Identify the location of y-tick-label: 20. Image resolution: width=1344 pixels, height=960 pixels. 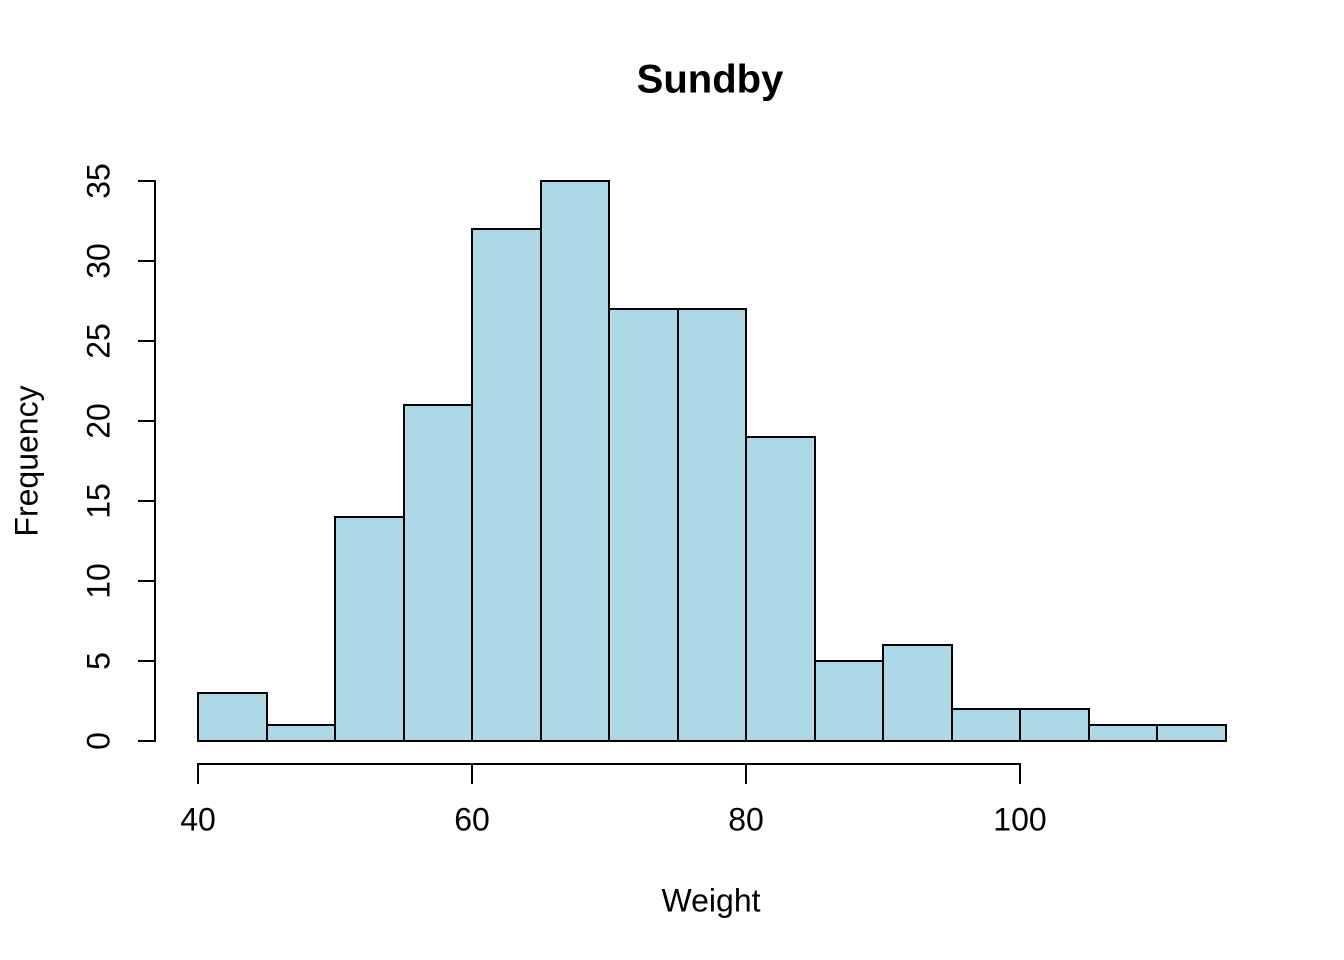
(98, 421).